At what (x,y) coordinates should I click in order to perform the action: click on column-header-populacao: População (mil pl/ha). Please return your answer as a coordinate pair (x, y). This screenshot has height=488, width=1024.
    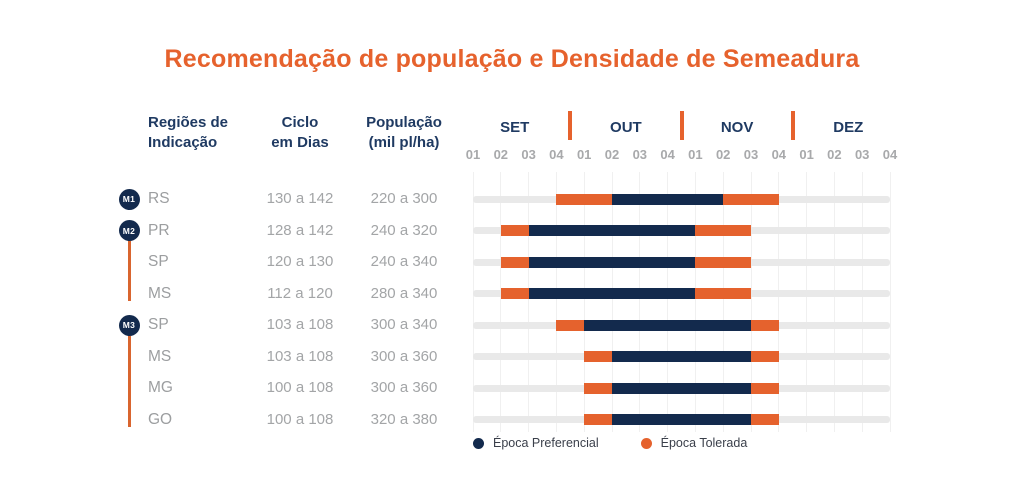
    Looking at the image, I should click on (404, 132).